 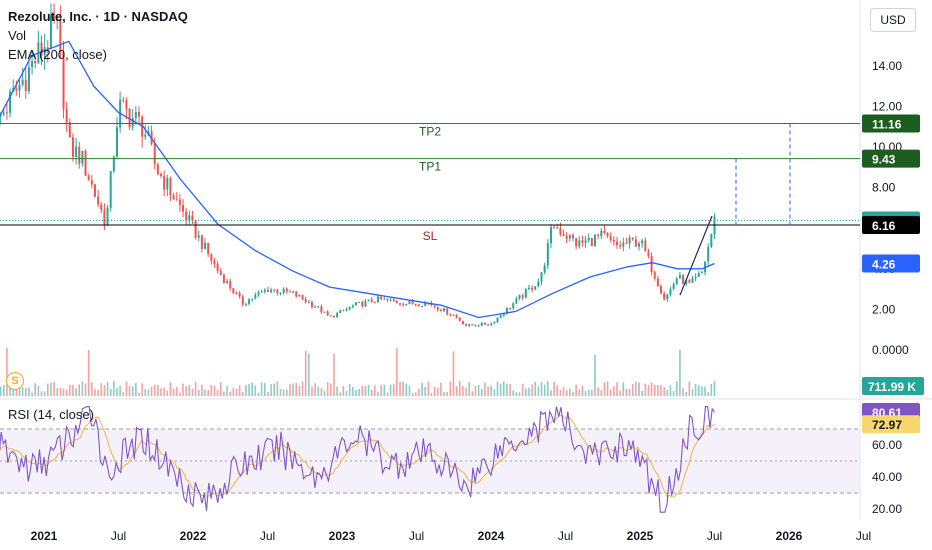 I want to click on x-tick-label: Jul, so click(x=863, y=536).